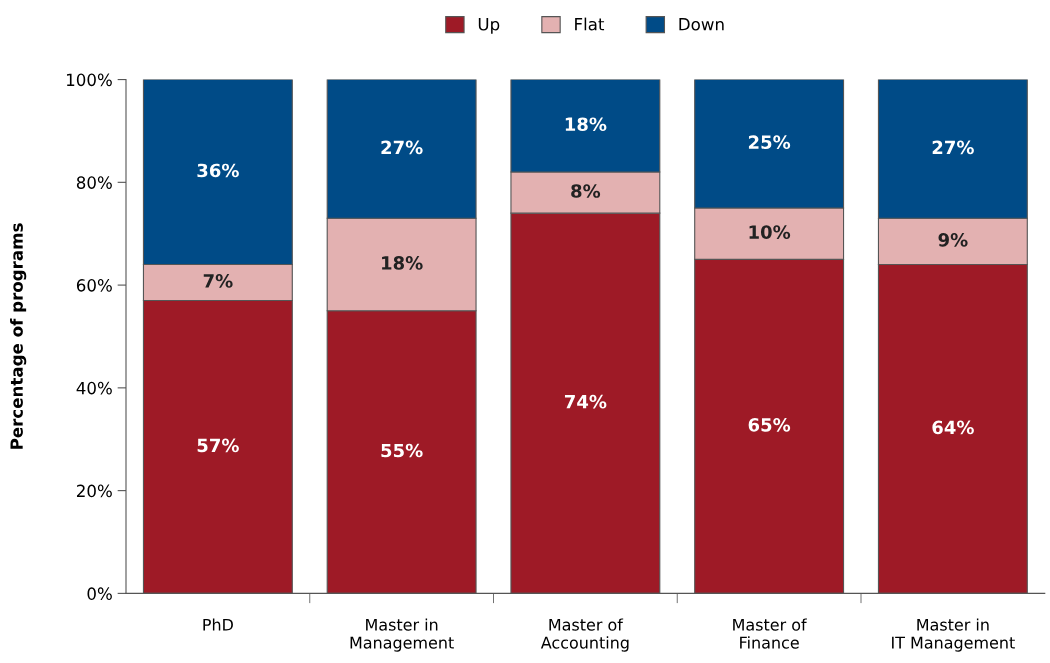  What do you see at coordinates (402, 635) in the screenshot?
I see `x-tick-label: Master in Management` at bounding box center [402, 635].